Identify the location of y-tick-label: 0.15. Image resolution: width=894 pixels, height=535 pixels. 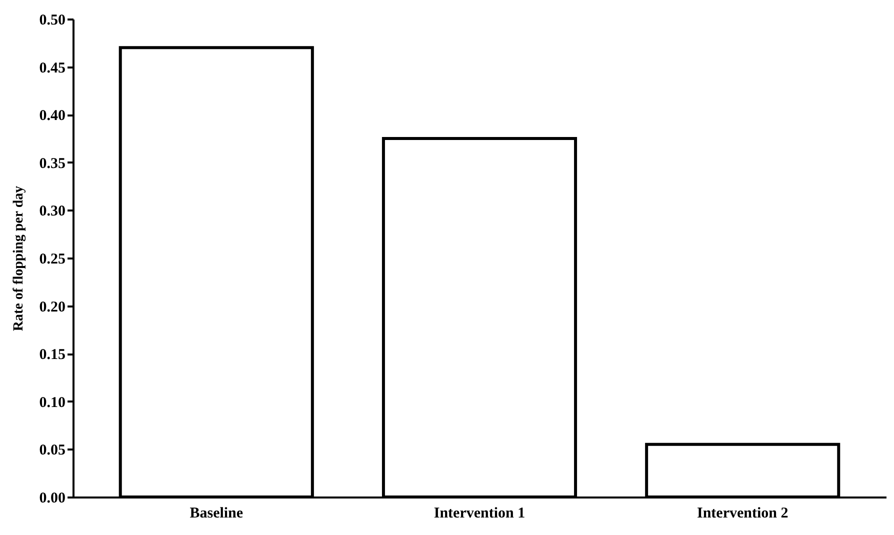
(52, 355).